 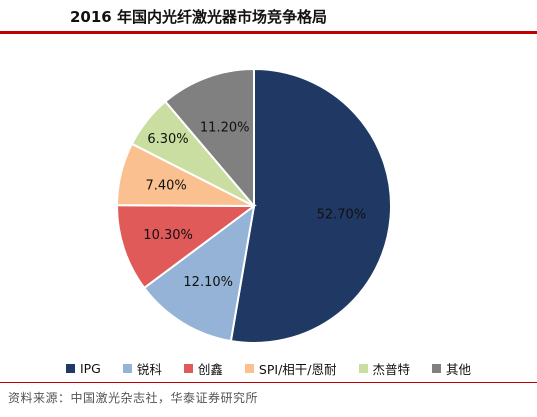 I want to click on title-rule, so click(x=268, y=32).